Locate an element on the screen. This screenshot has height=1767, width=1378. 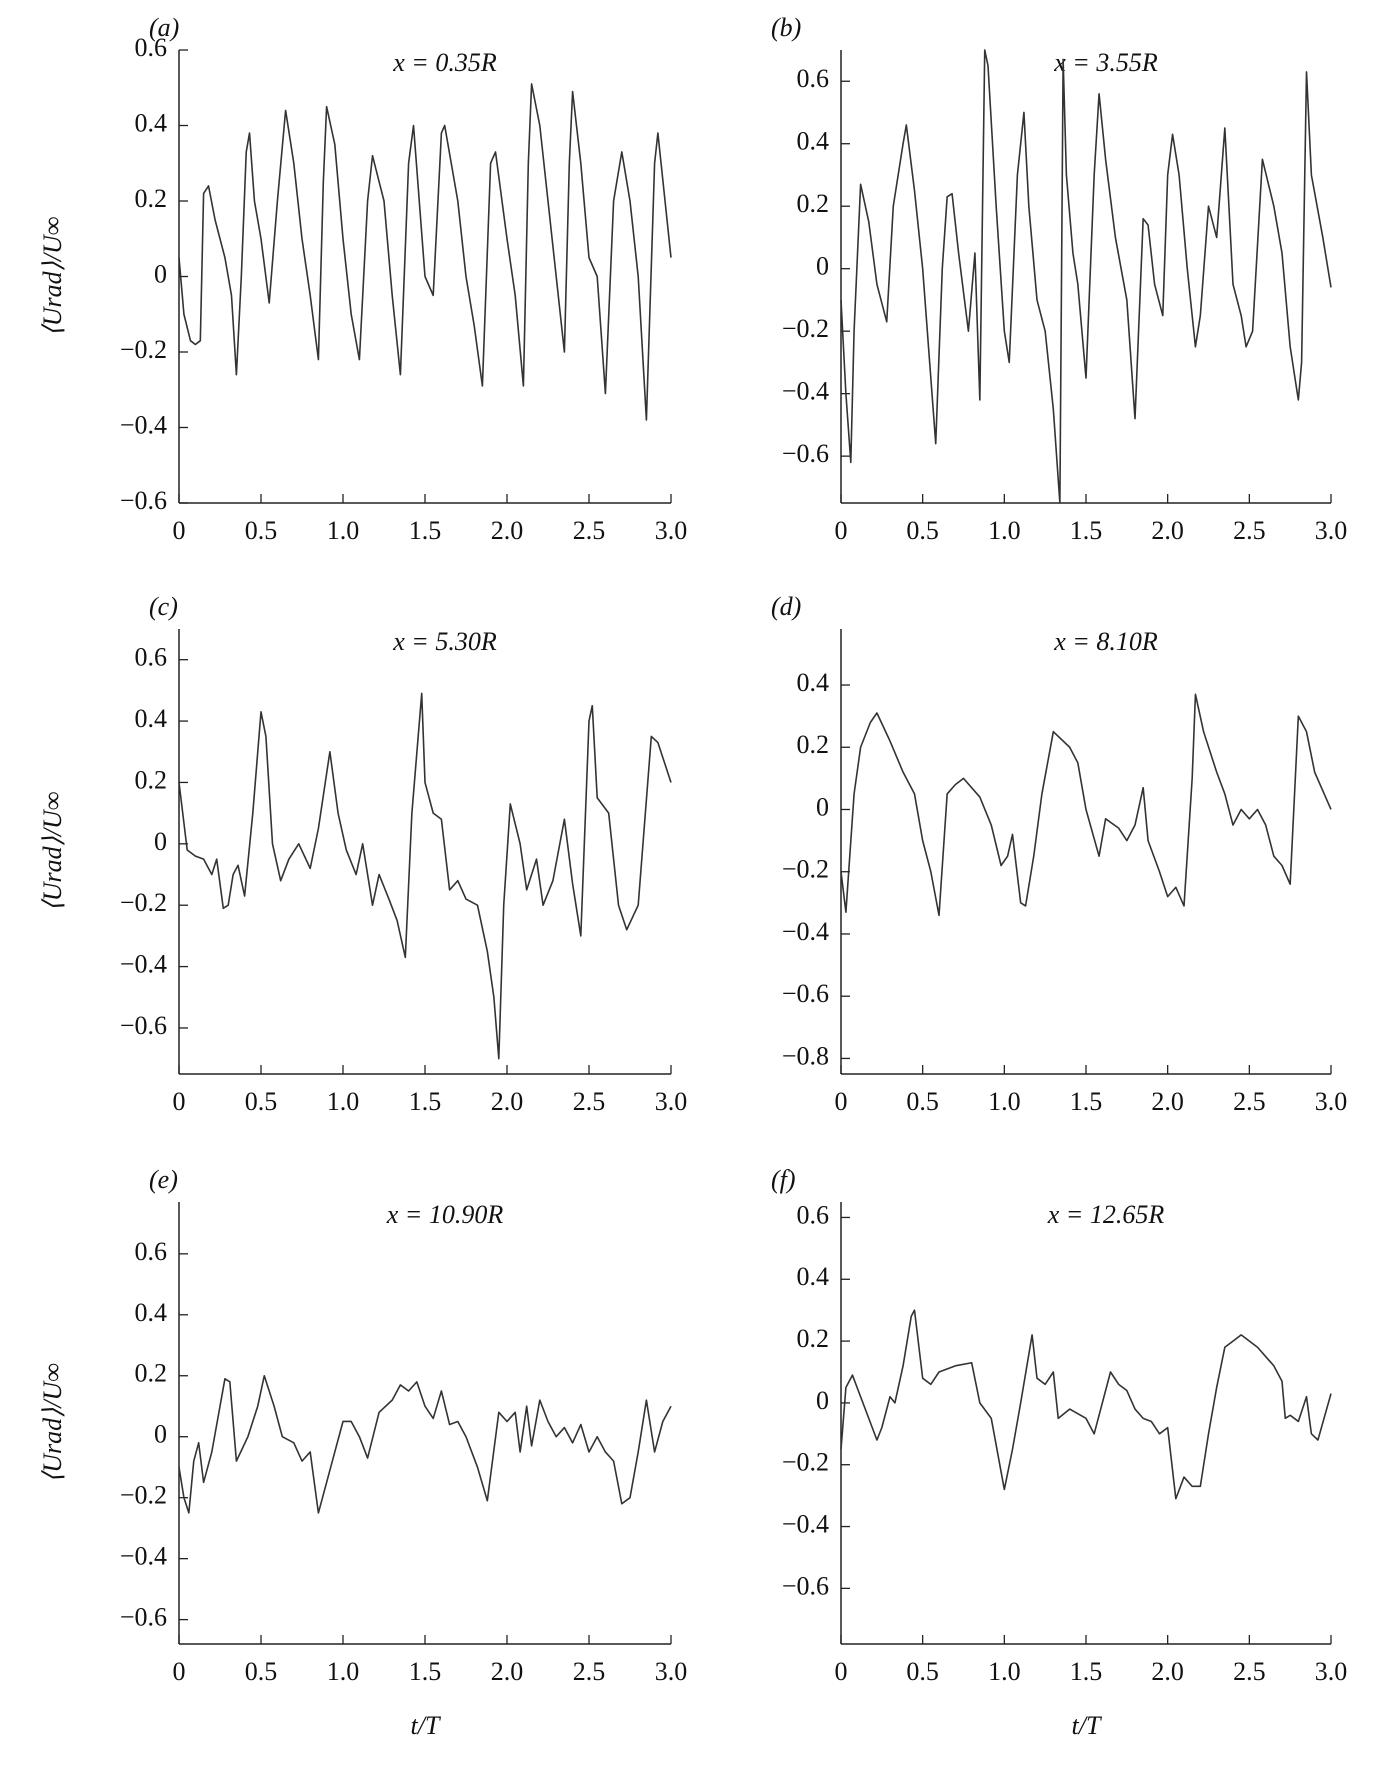
annotation: x = 10.90R is located at coordinates (445, 1214).